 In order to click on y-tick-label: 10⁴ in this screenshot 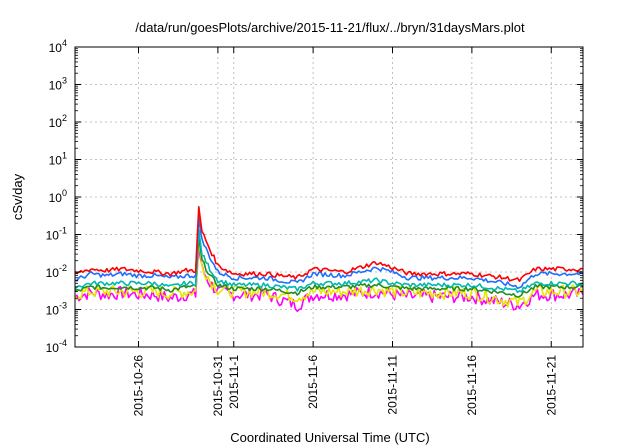, I will do `click(58, 46)`.